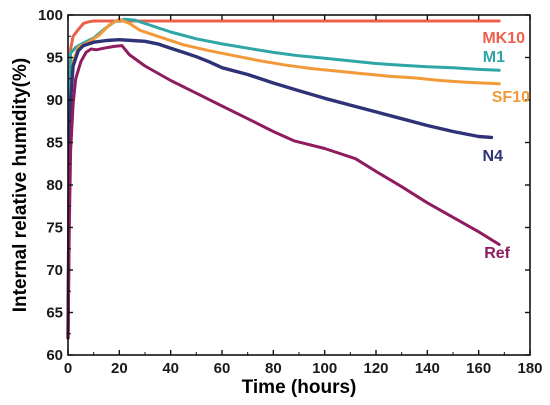  What do you see at coordinates (54, 228) in the screenshot?
I see `y-tick-label: 75` at bounding box center [54, 228].